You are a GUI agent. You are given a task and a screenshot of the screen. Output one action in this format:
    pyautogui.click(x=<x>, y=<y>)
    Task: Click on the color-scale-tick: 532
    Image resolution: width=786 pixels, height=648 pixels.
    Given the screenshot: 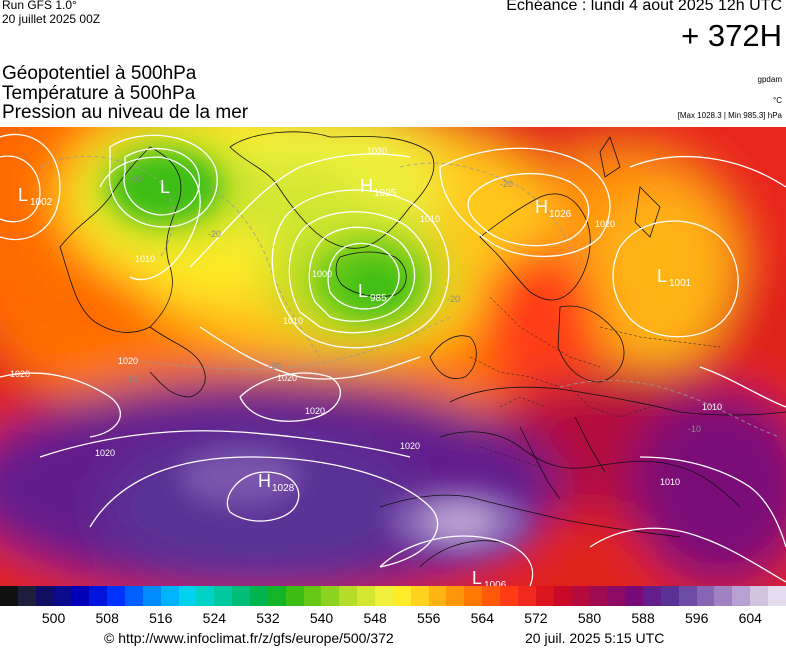 What is the action you would take?
    pyautogui.click(x=268, y=618)
    